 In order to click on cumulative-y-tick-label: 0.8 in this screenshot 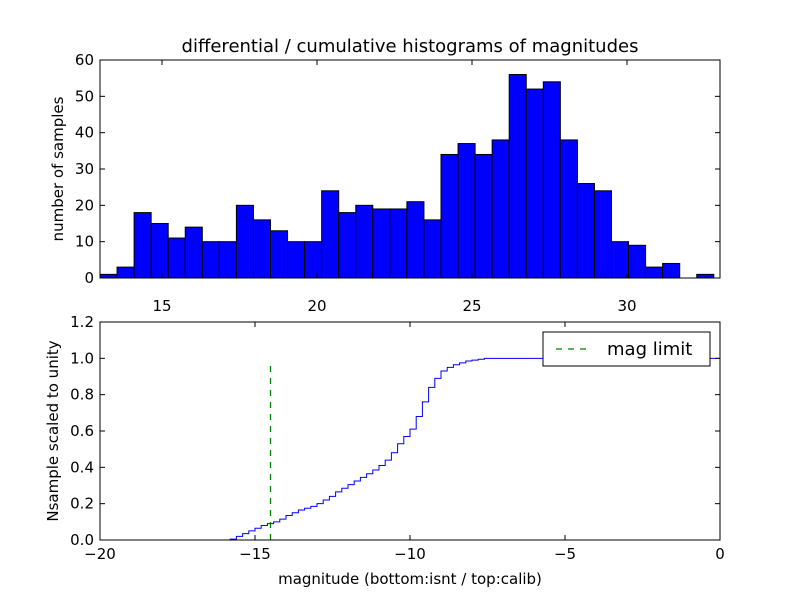, I will do `click(82, 395)`.